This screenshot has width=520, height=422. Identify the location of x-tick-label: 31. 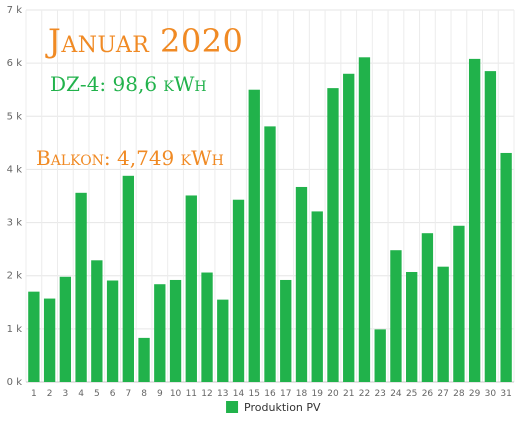
(505, 394).